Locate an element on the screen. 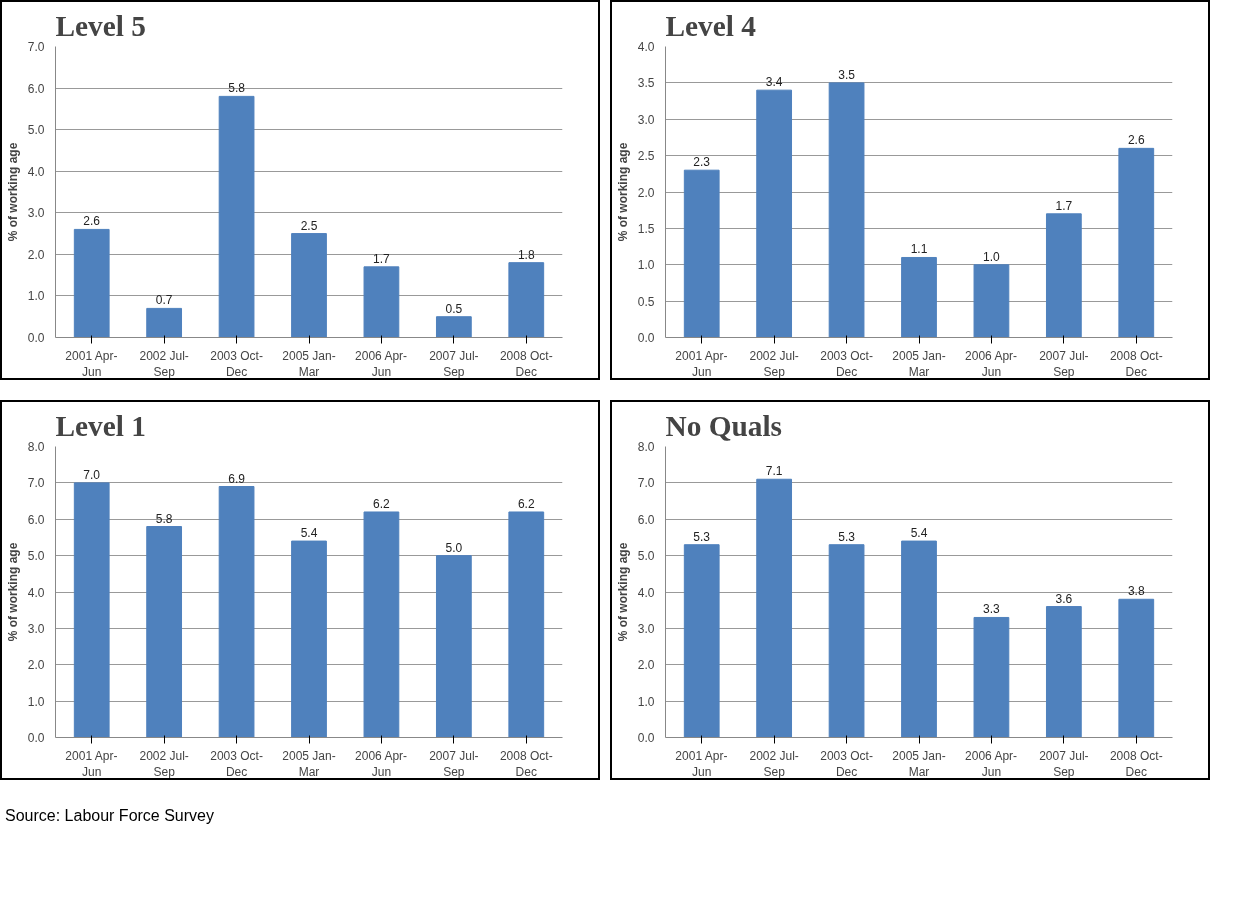 The height and width of the screenshot is (906, 1242). data-label: 3.3 is located at coordinates (992, 609).